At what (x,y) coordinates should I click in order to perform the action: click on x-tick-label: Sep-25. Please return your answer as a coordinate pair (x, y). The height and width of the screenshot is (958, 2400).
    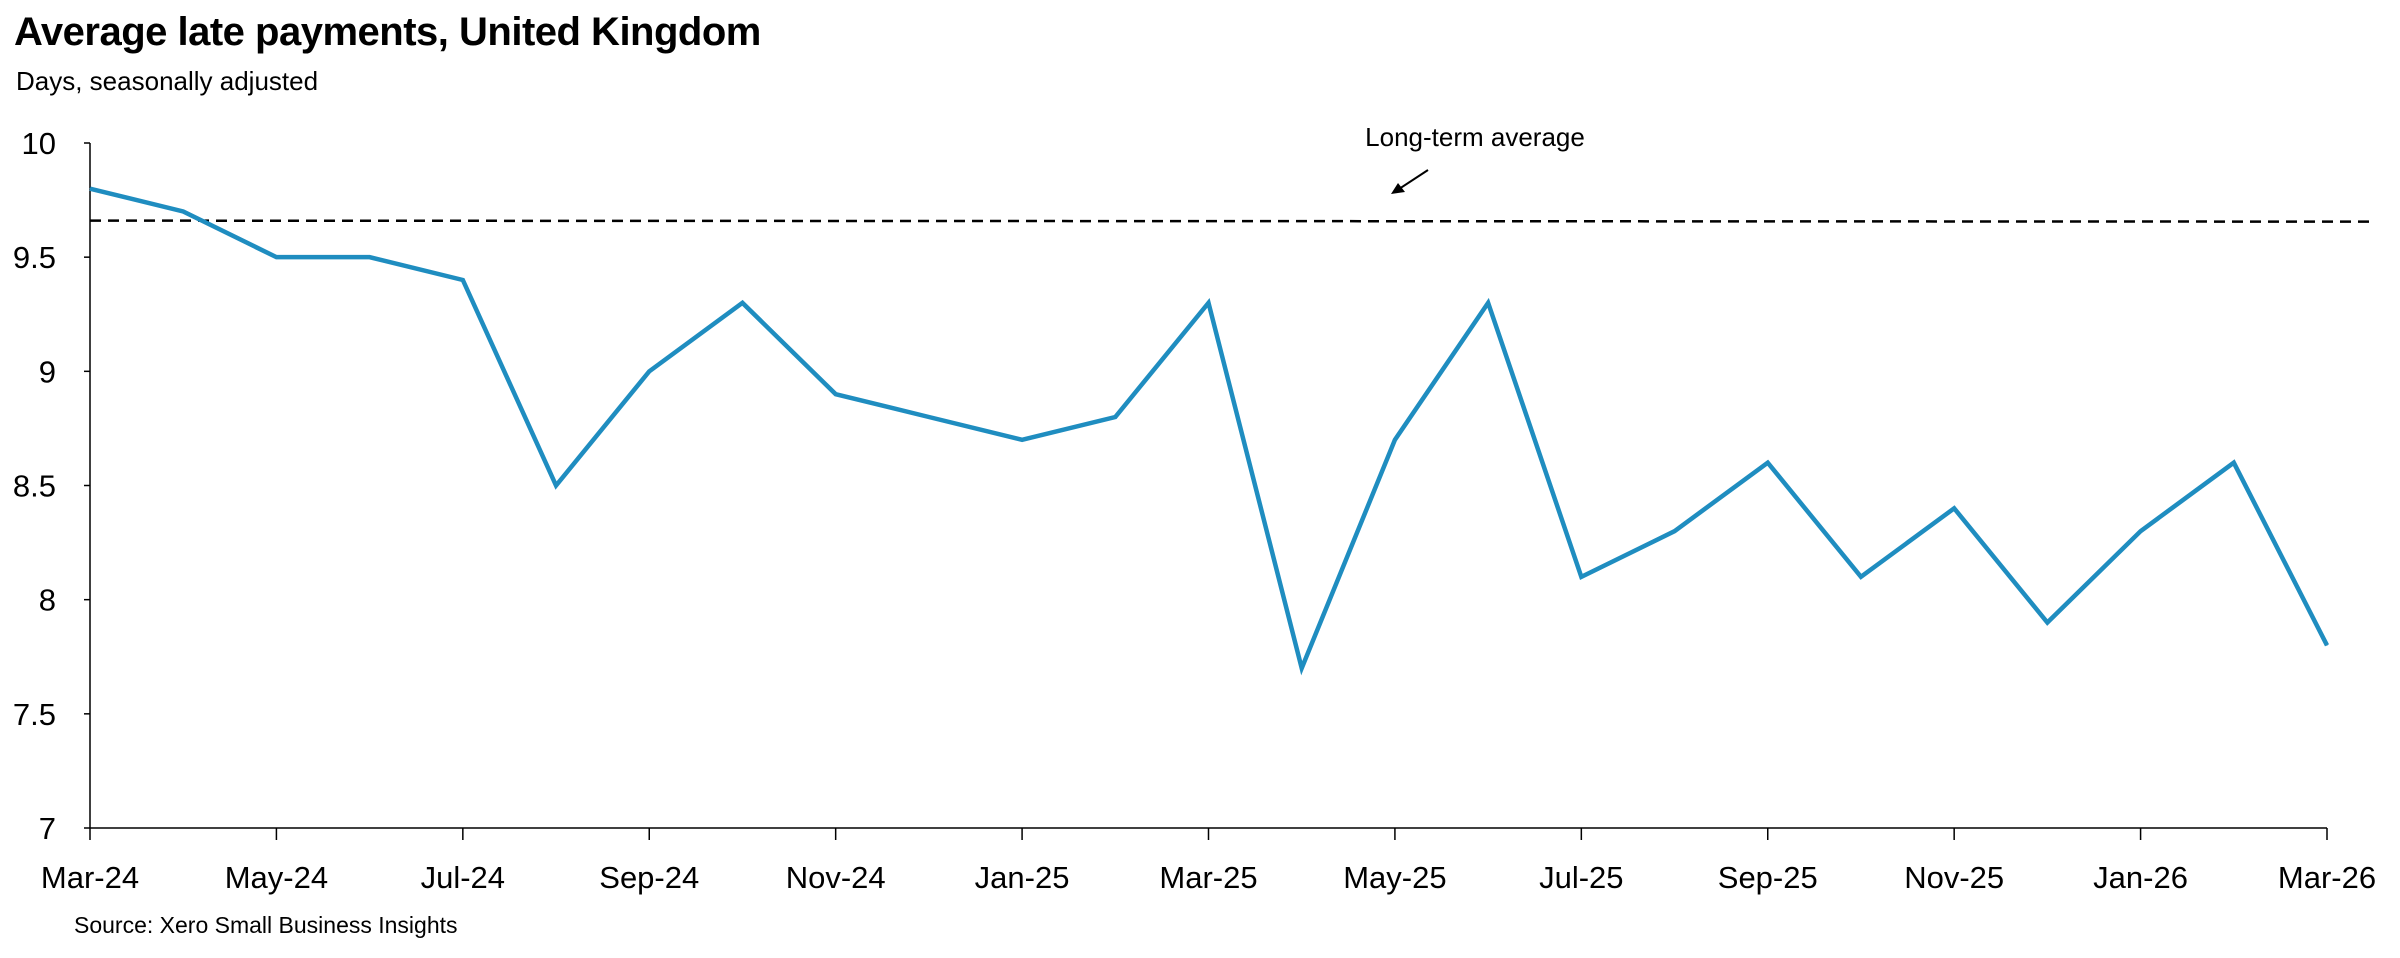
    Looking at the image, I should click on (1768, 877).